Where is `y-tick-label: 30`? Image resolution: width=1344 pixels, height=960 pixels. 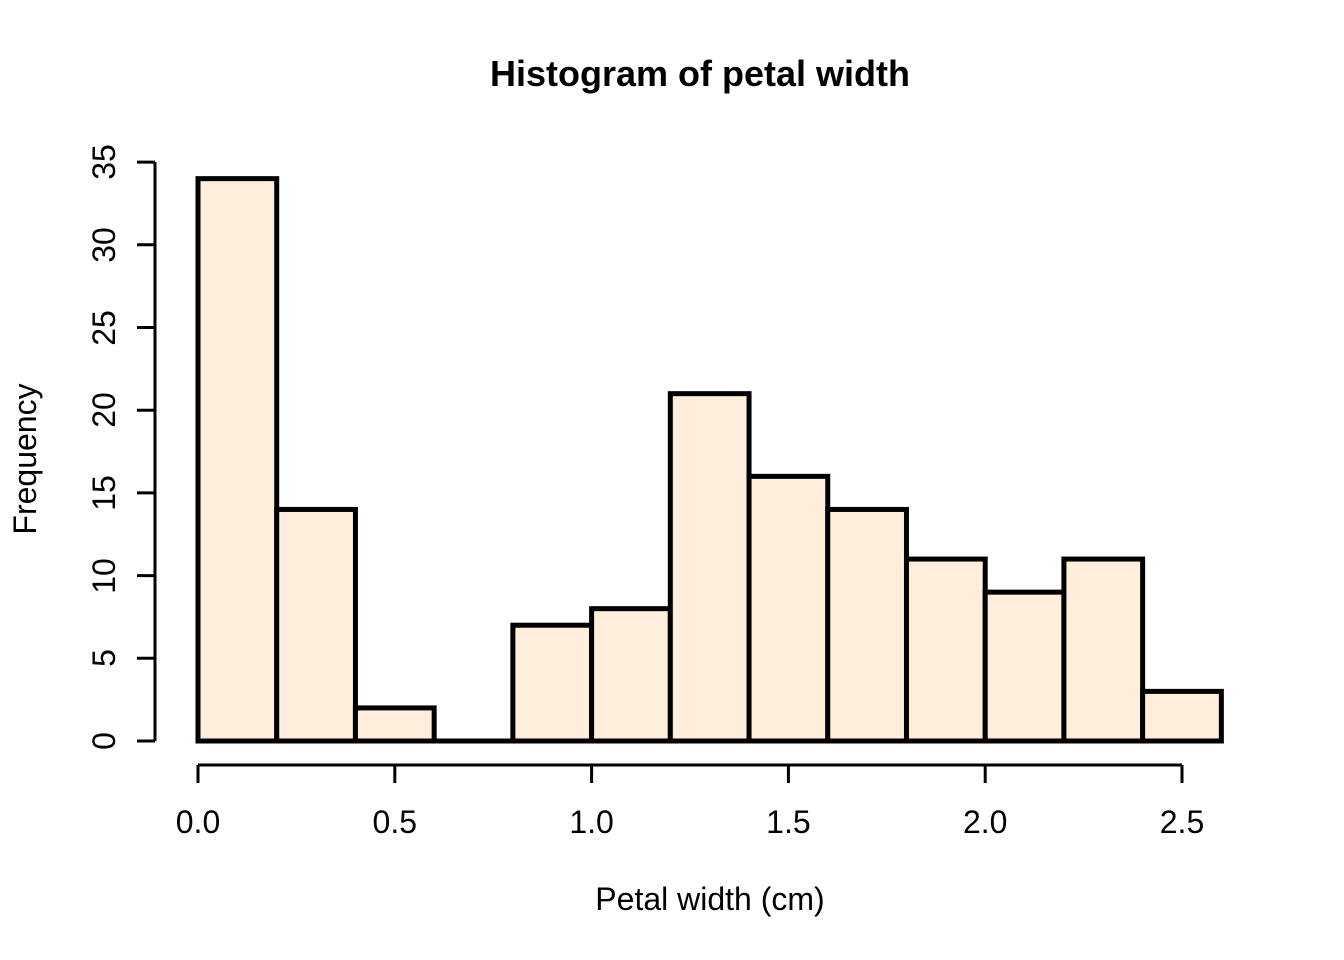 y-tick-label: 30 is located at coordinates (104, 245).